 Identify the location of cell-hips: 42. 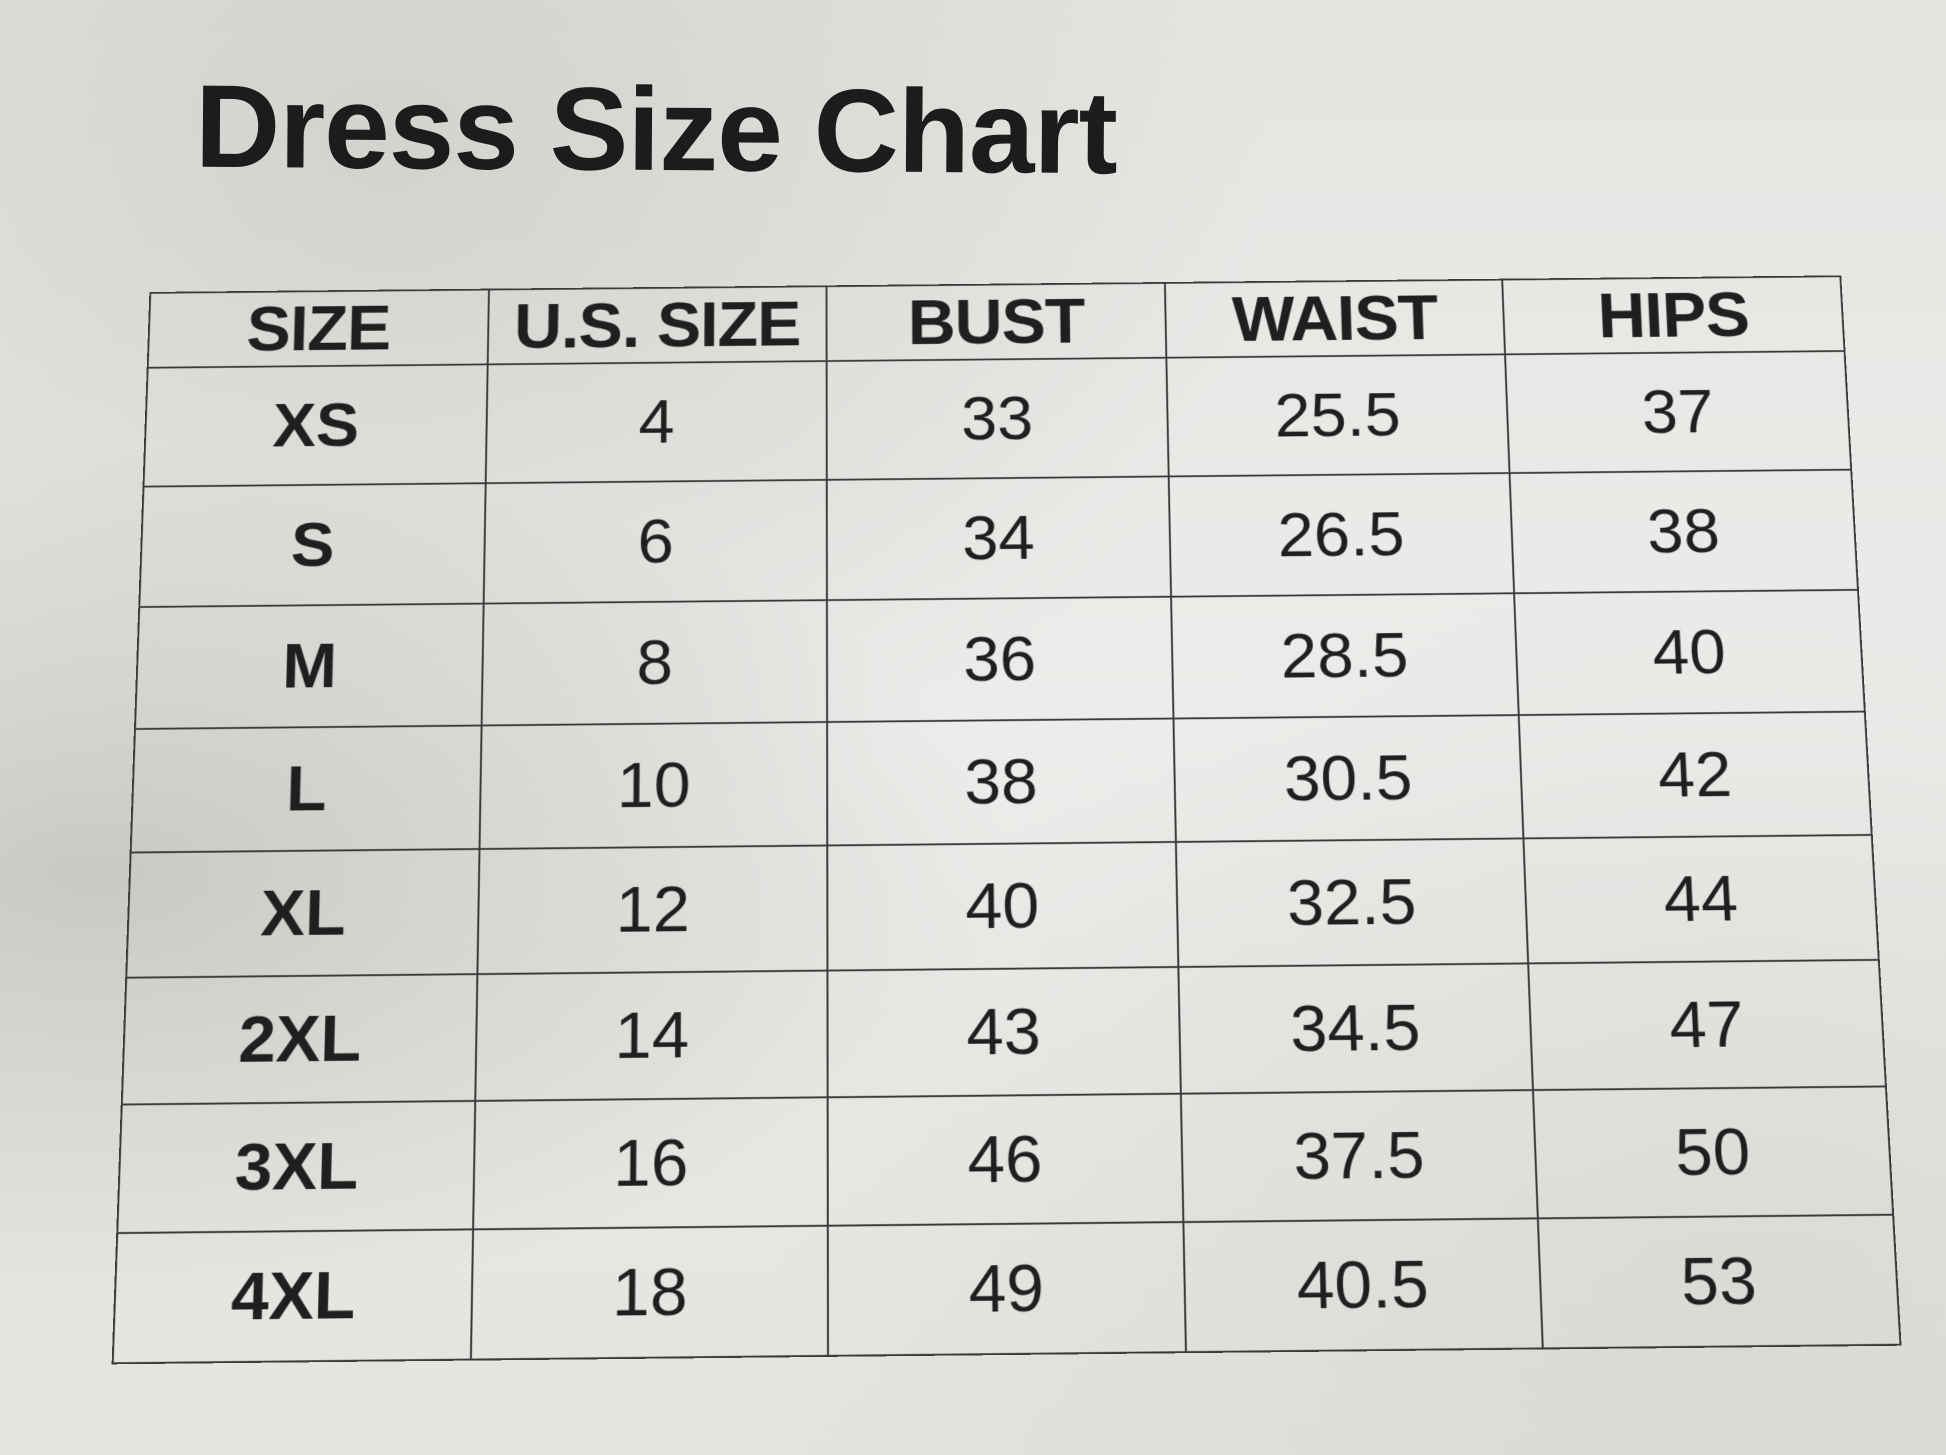
(1695, 775).